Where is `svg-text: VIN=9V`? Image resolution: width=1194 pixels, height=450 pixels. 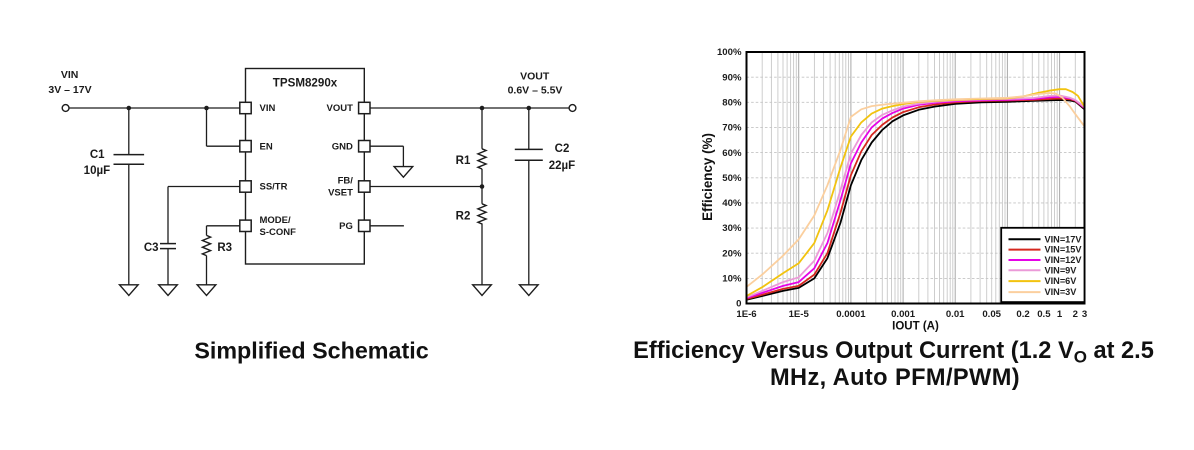
svg-text: VIN=9V is located at coordinates (1061, 270).